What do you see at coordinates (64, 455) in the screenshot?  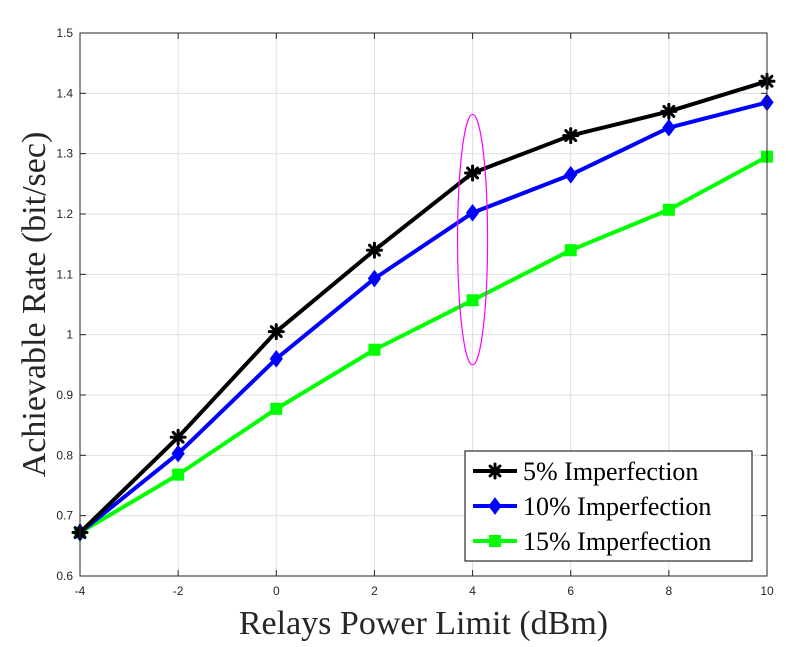 I see `y-tick-label: 0.8` at bounding box center [64, 455].